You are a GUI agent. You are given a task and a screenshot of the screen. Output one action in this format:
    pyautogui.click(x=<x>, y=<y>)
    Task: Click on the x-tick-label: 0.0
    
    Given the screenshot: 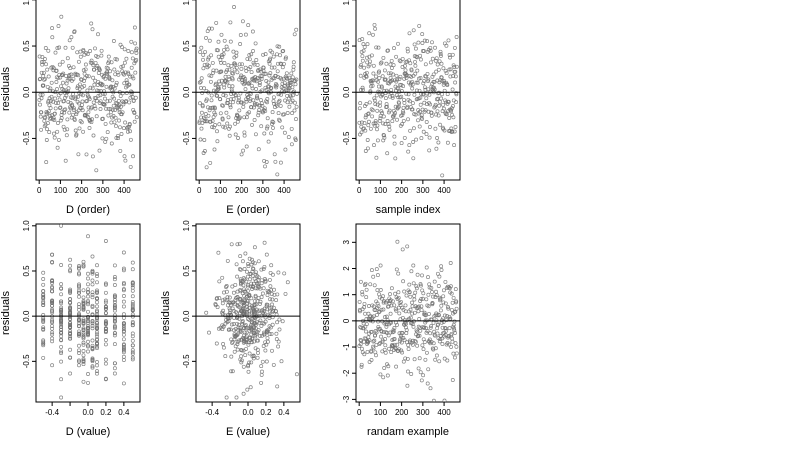 What is the action you would take?
    pyautogui.click(x=88, y=412)
    